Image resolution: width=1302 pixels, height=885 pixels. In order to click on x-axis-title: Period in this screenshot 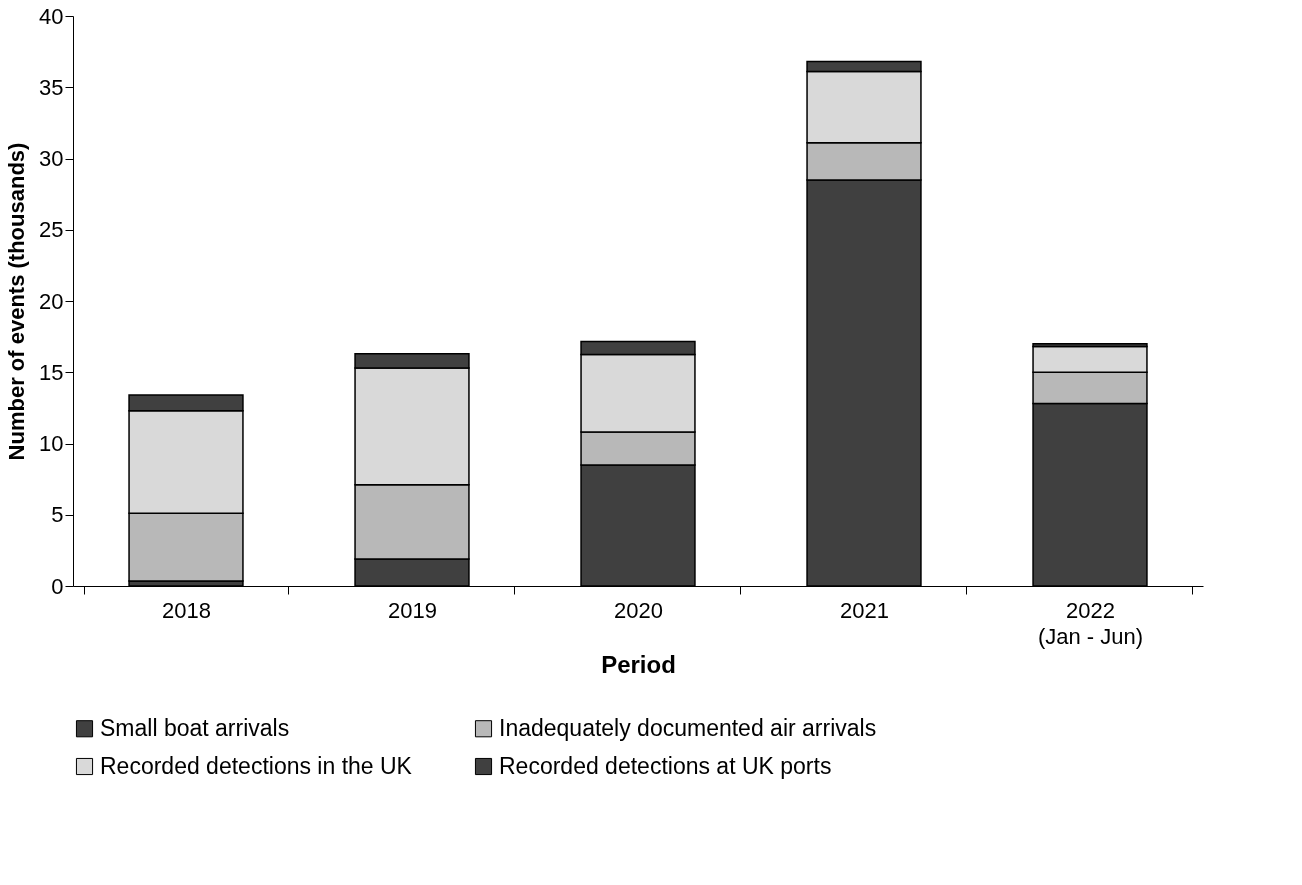, I will do `click(638, 664)`.